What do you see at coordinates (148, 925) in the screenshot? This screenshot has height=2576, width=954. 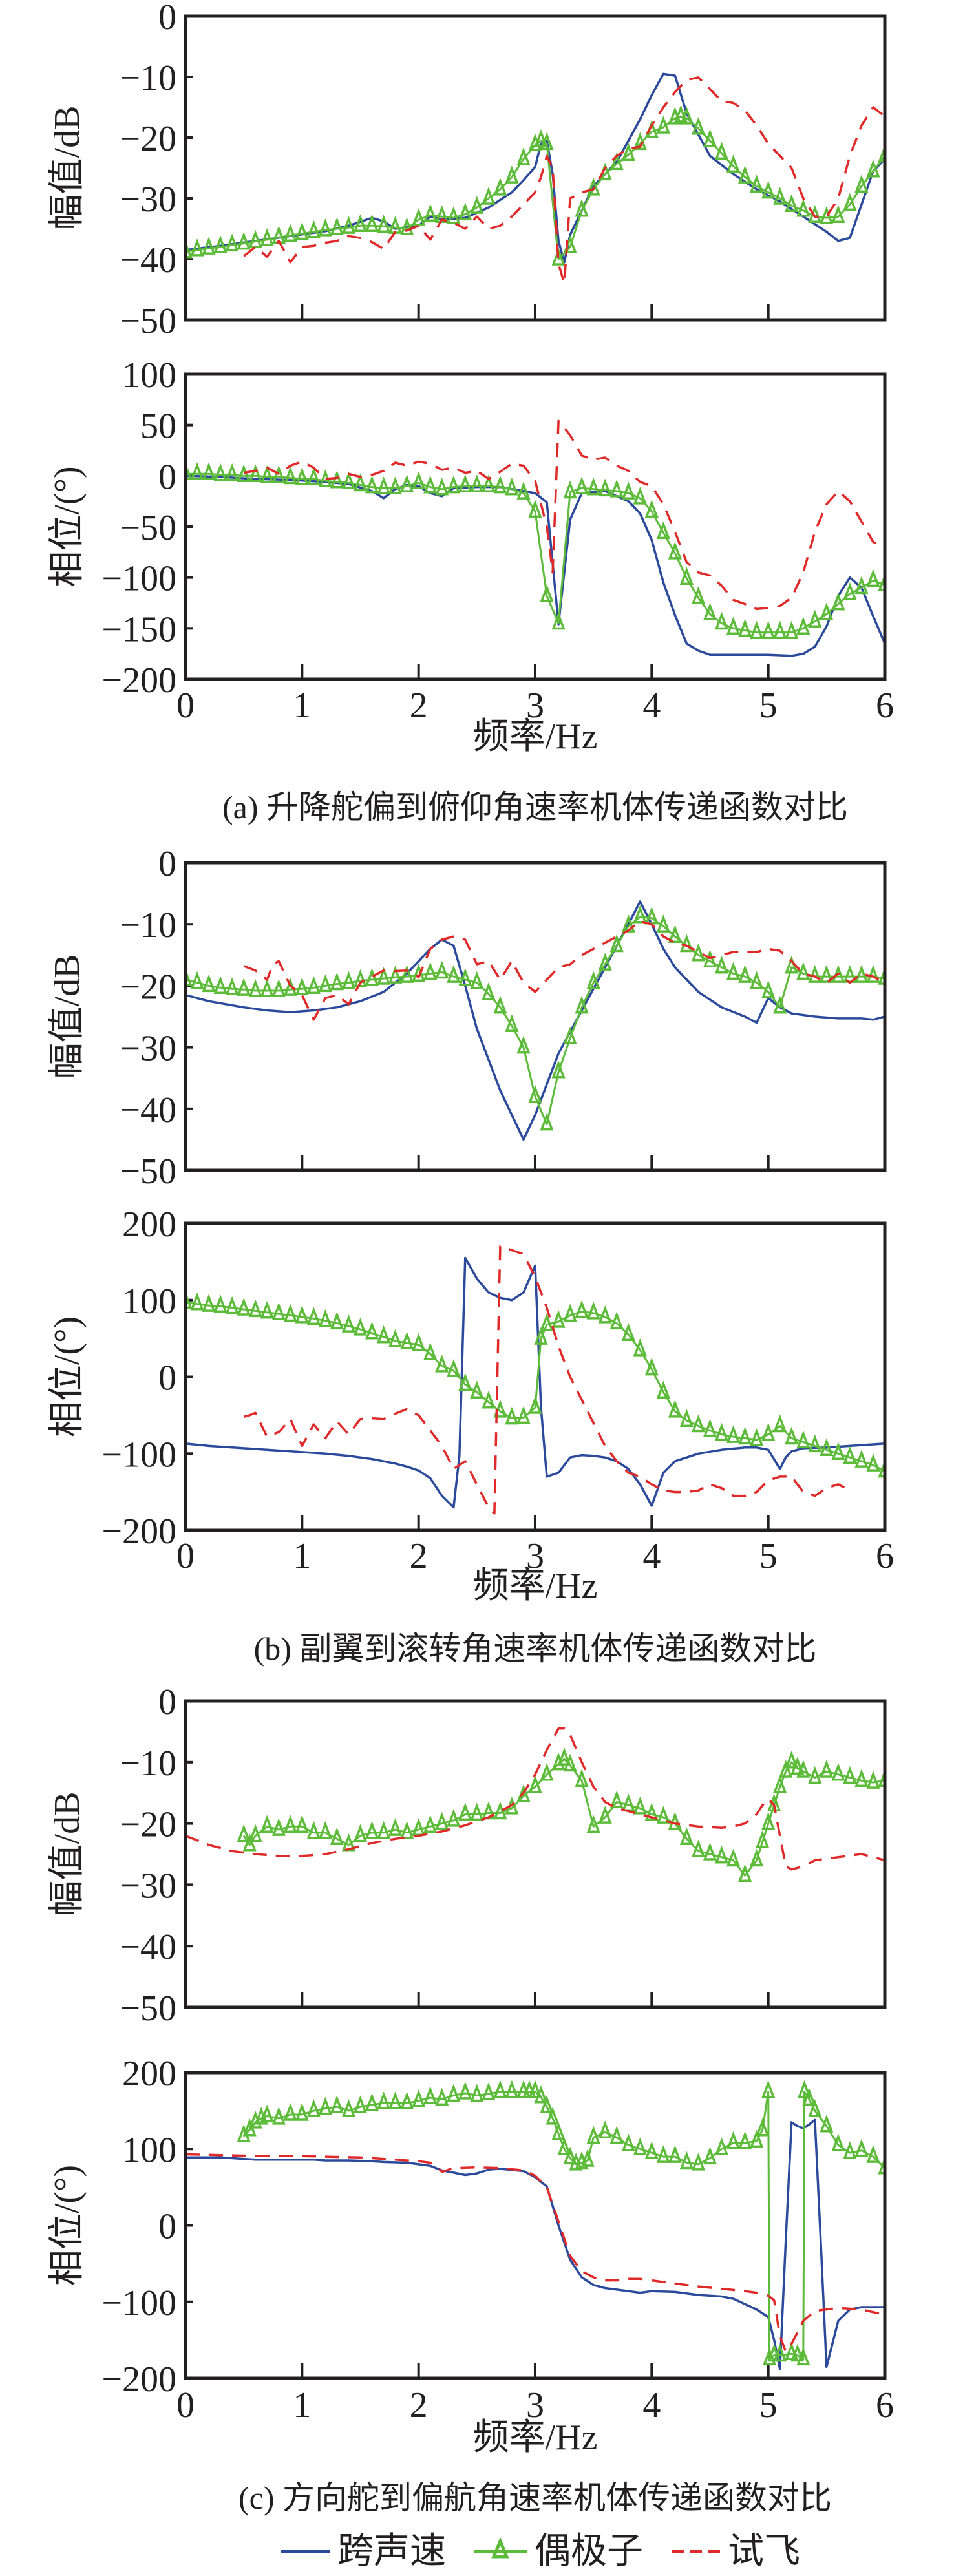 I see `y-tick-label: −10` at bounding box center [148, 925].